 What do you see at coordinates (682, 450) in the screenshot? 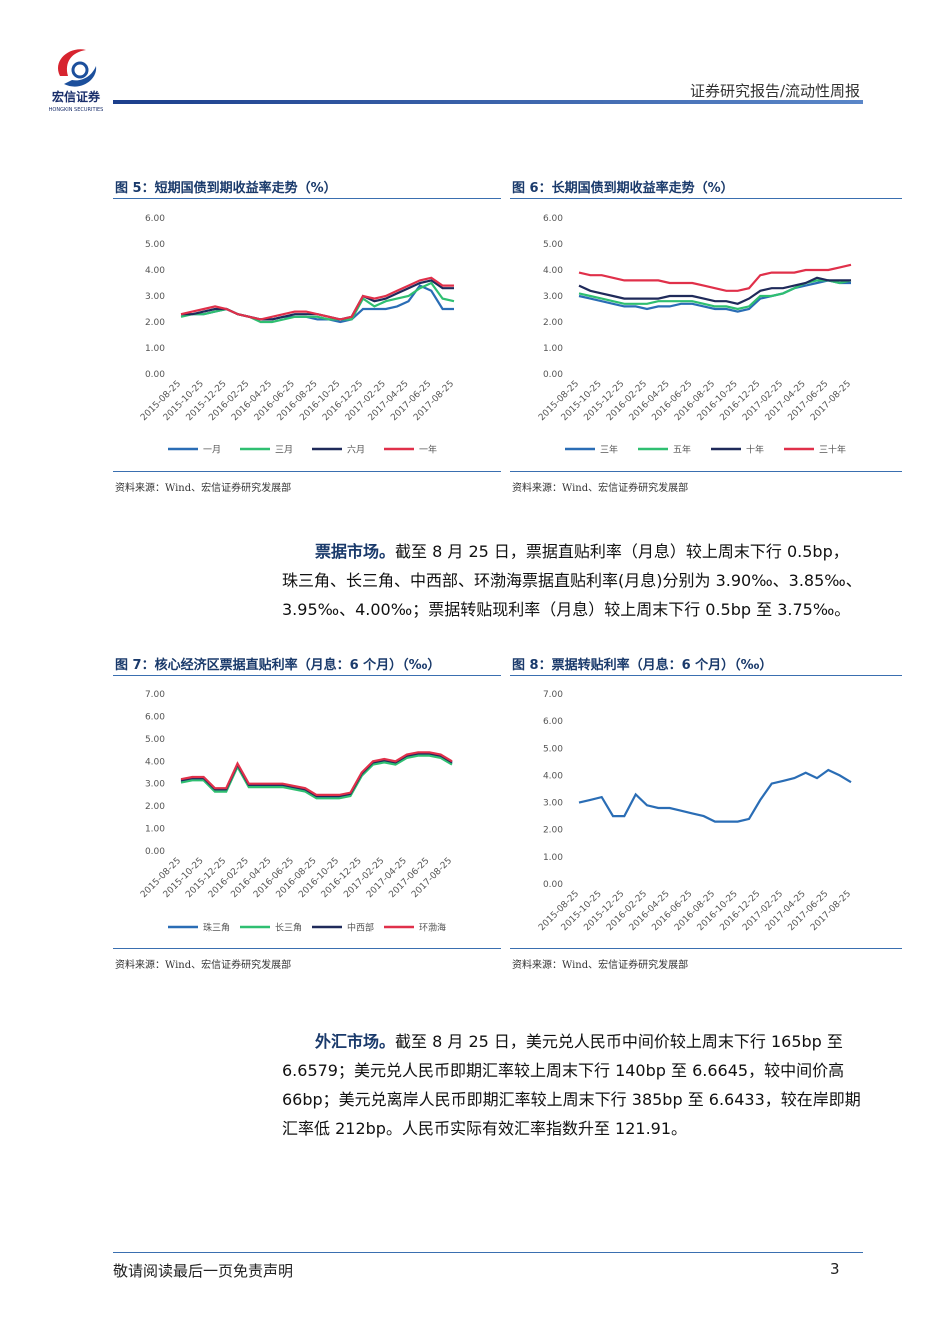
I see `legend-label: 五年` at bounding box center [682, 450].